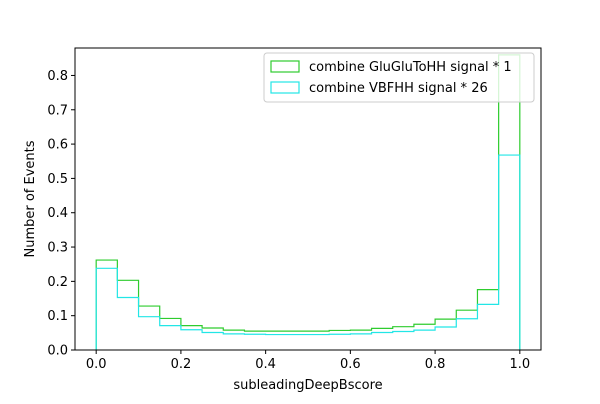  What do you see at coordinates (181, 364) in the screenshot?
I see `x-tick-label: 0.2` at bounding box center [181, 364].